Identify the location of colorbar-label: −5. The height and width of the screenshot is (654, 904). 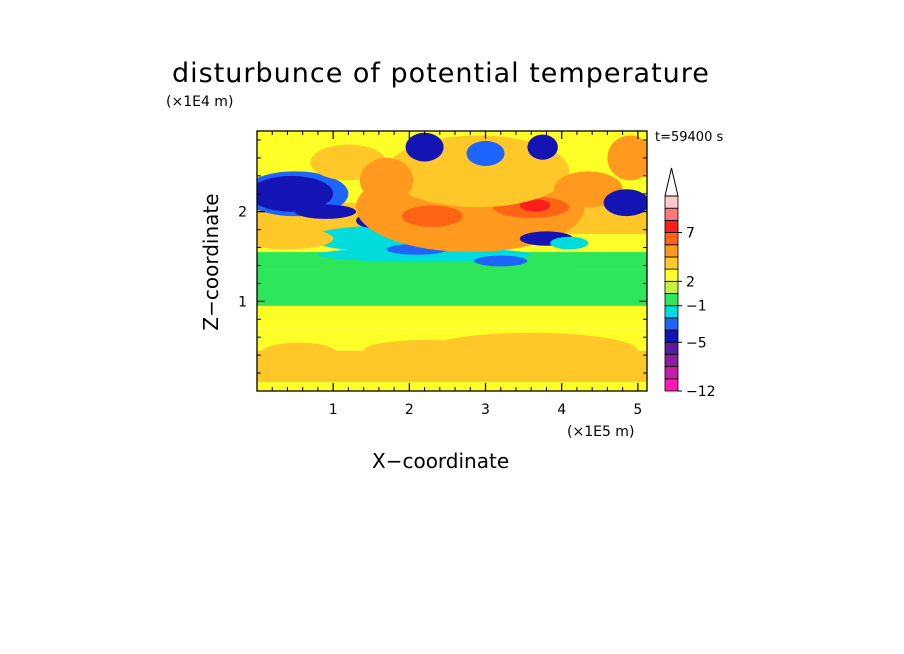
(696, 343).